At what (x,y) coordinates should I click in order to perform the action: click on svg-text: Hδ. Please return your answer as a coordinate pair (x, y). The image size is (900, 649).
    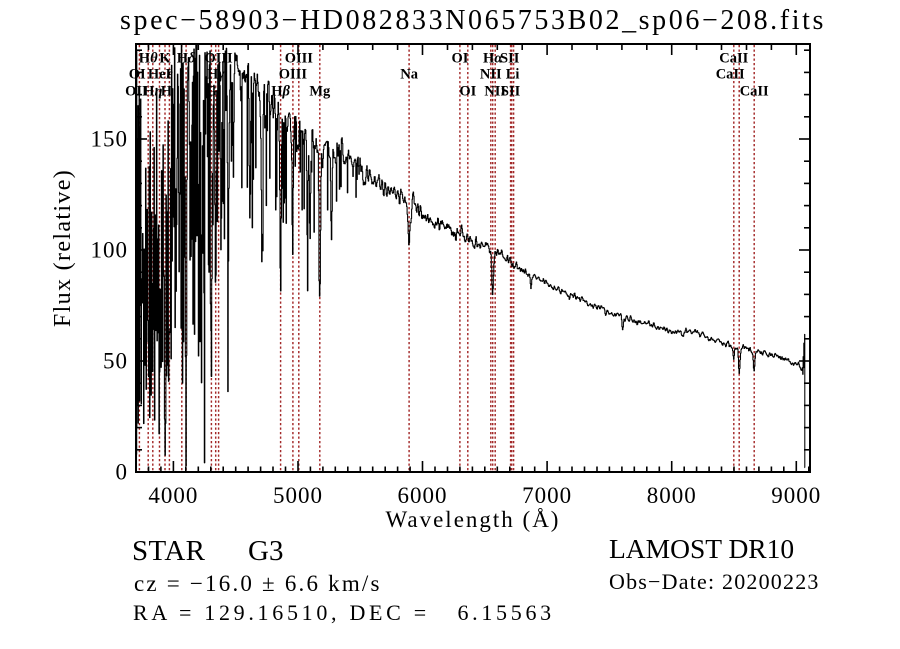
    Looking at the image, I should click on (186, 59).